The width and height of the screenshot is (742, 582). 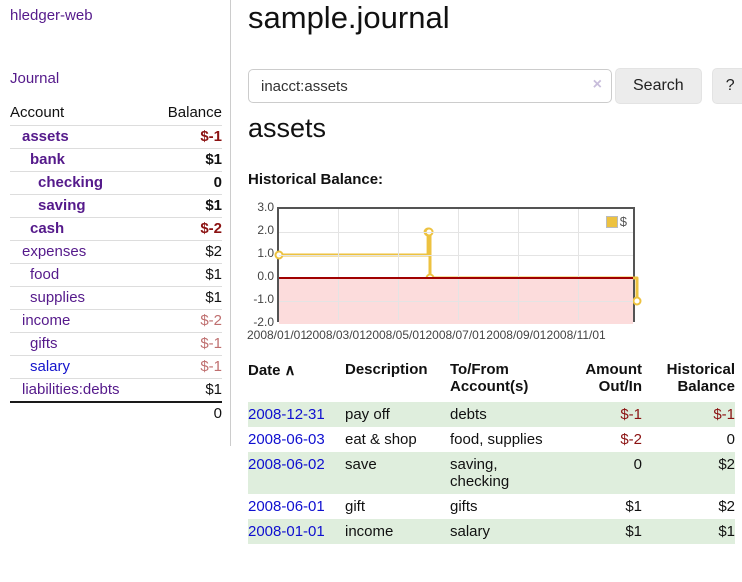 What do you see at coordinates (455, 335) in the screenshot?
I see `x-axis-tick-label: 2008/07/01` at bounding box center [455, 335].